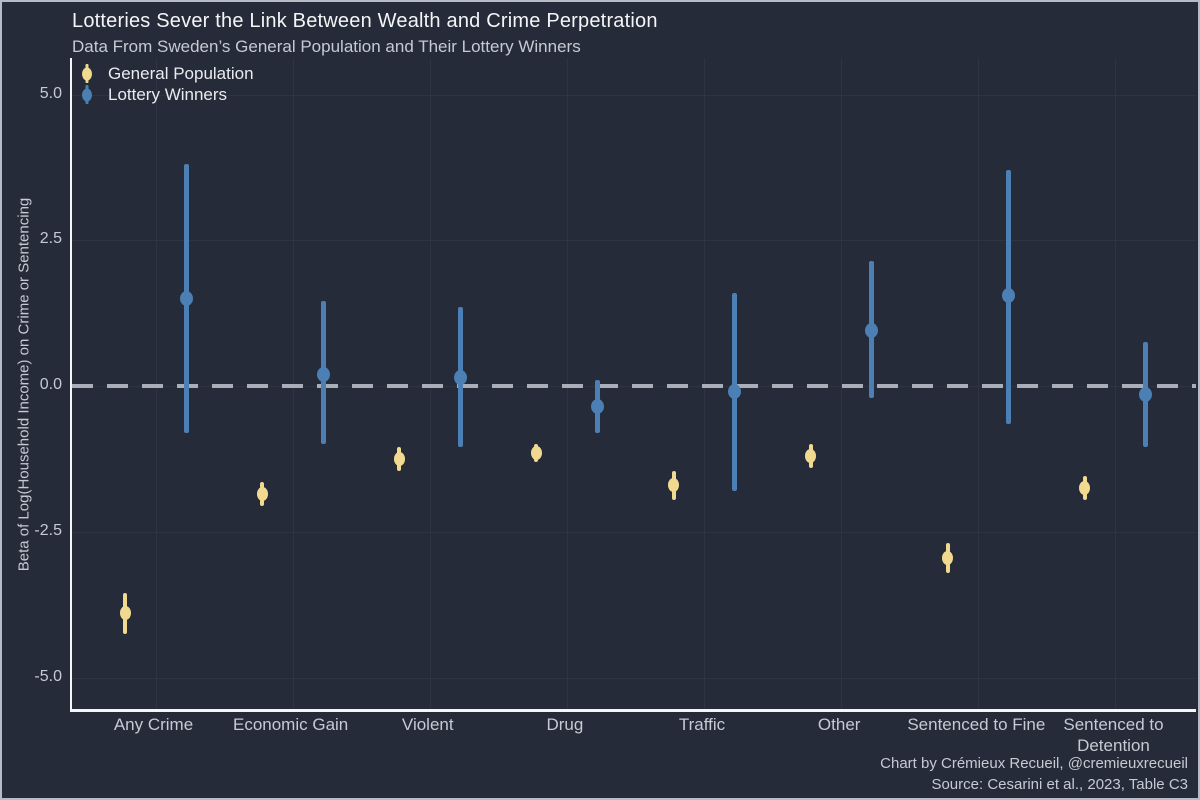 The image size is (1200, 800). What do you see at coordinates (976, 724) in the screenshot?
I see `x-tick-label-sentenced-to-fine: Sentenced to Fine` at bounding box center [976, 724].